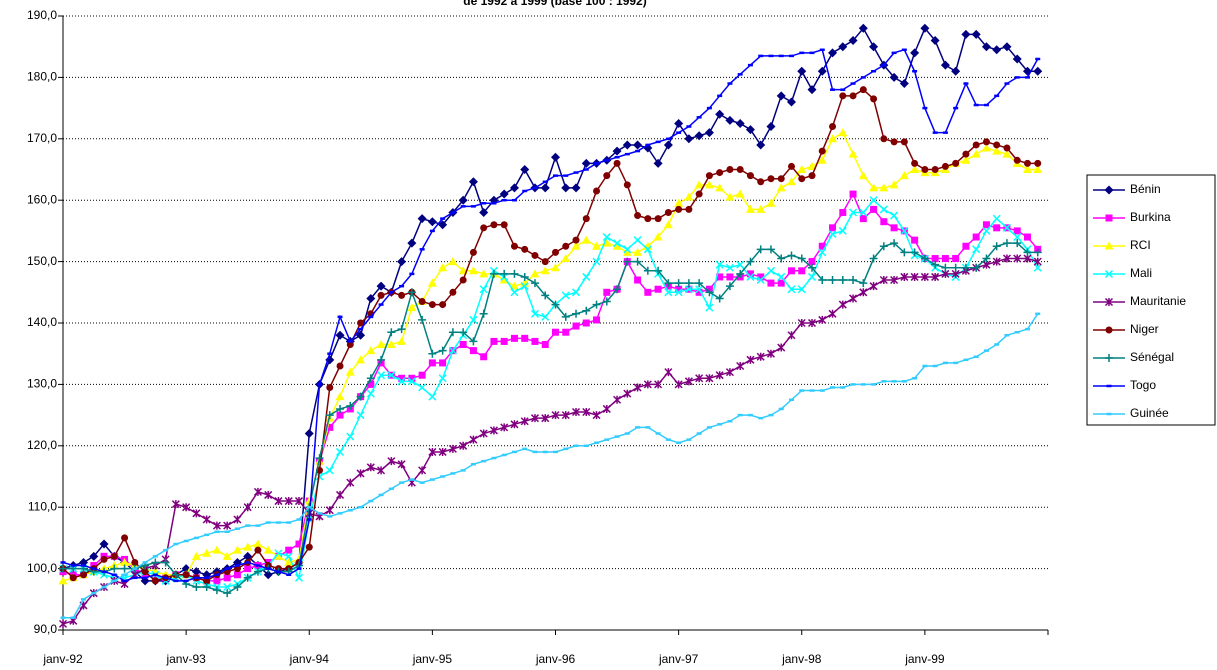 The width and height of the screenshot is (1217, 670). I want to click on y-tick-label: 150,0, so click(42, 261).